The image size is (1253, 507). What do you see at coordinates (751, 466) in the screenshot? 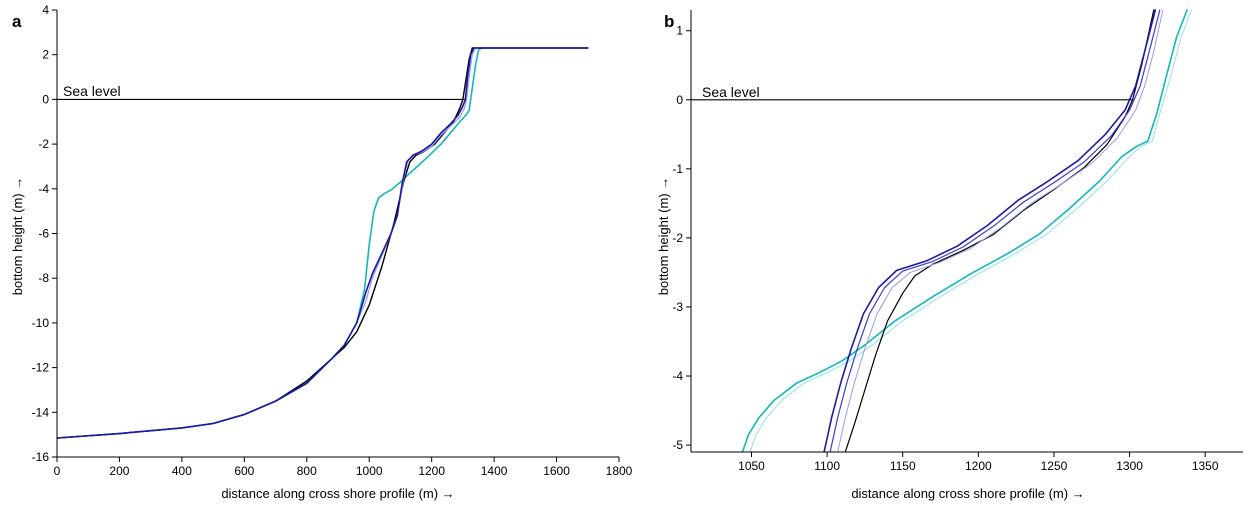
I see `x-tick-label: 1050` at bounding box center [751, 466].